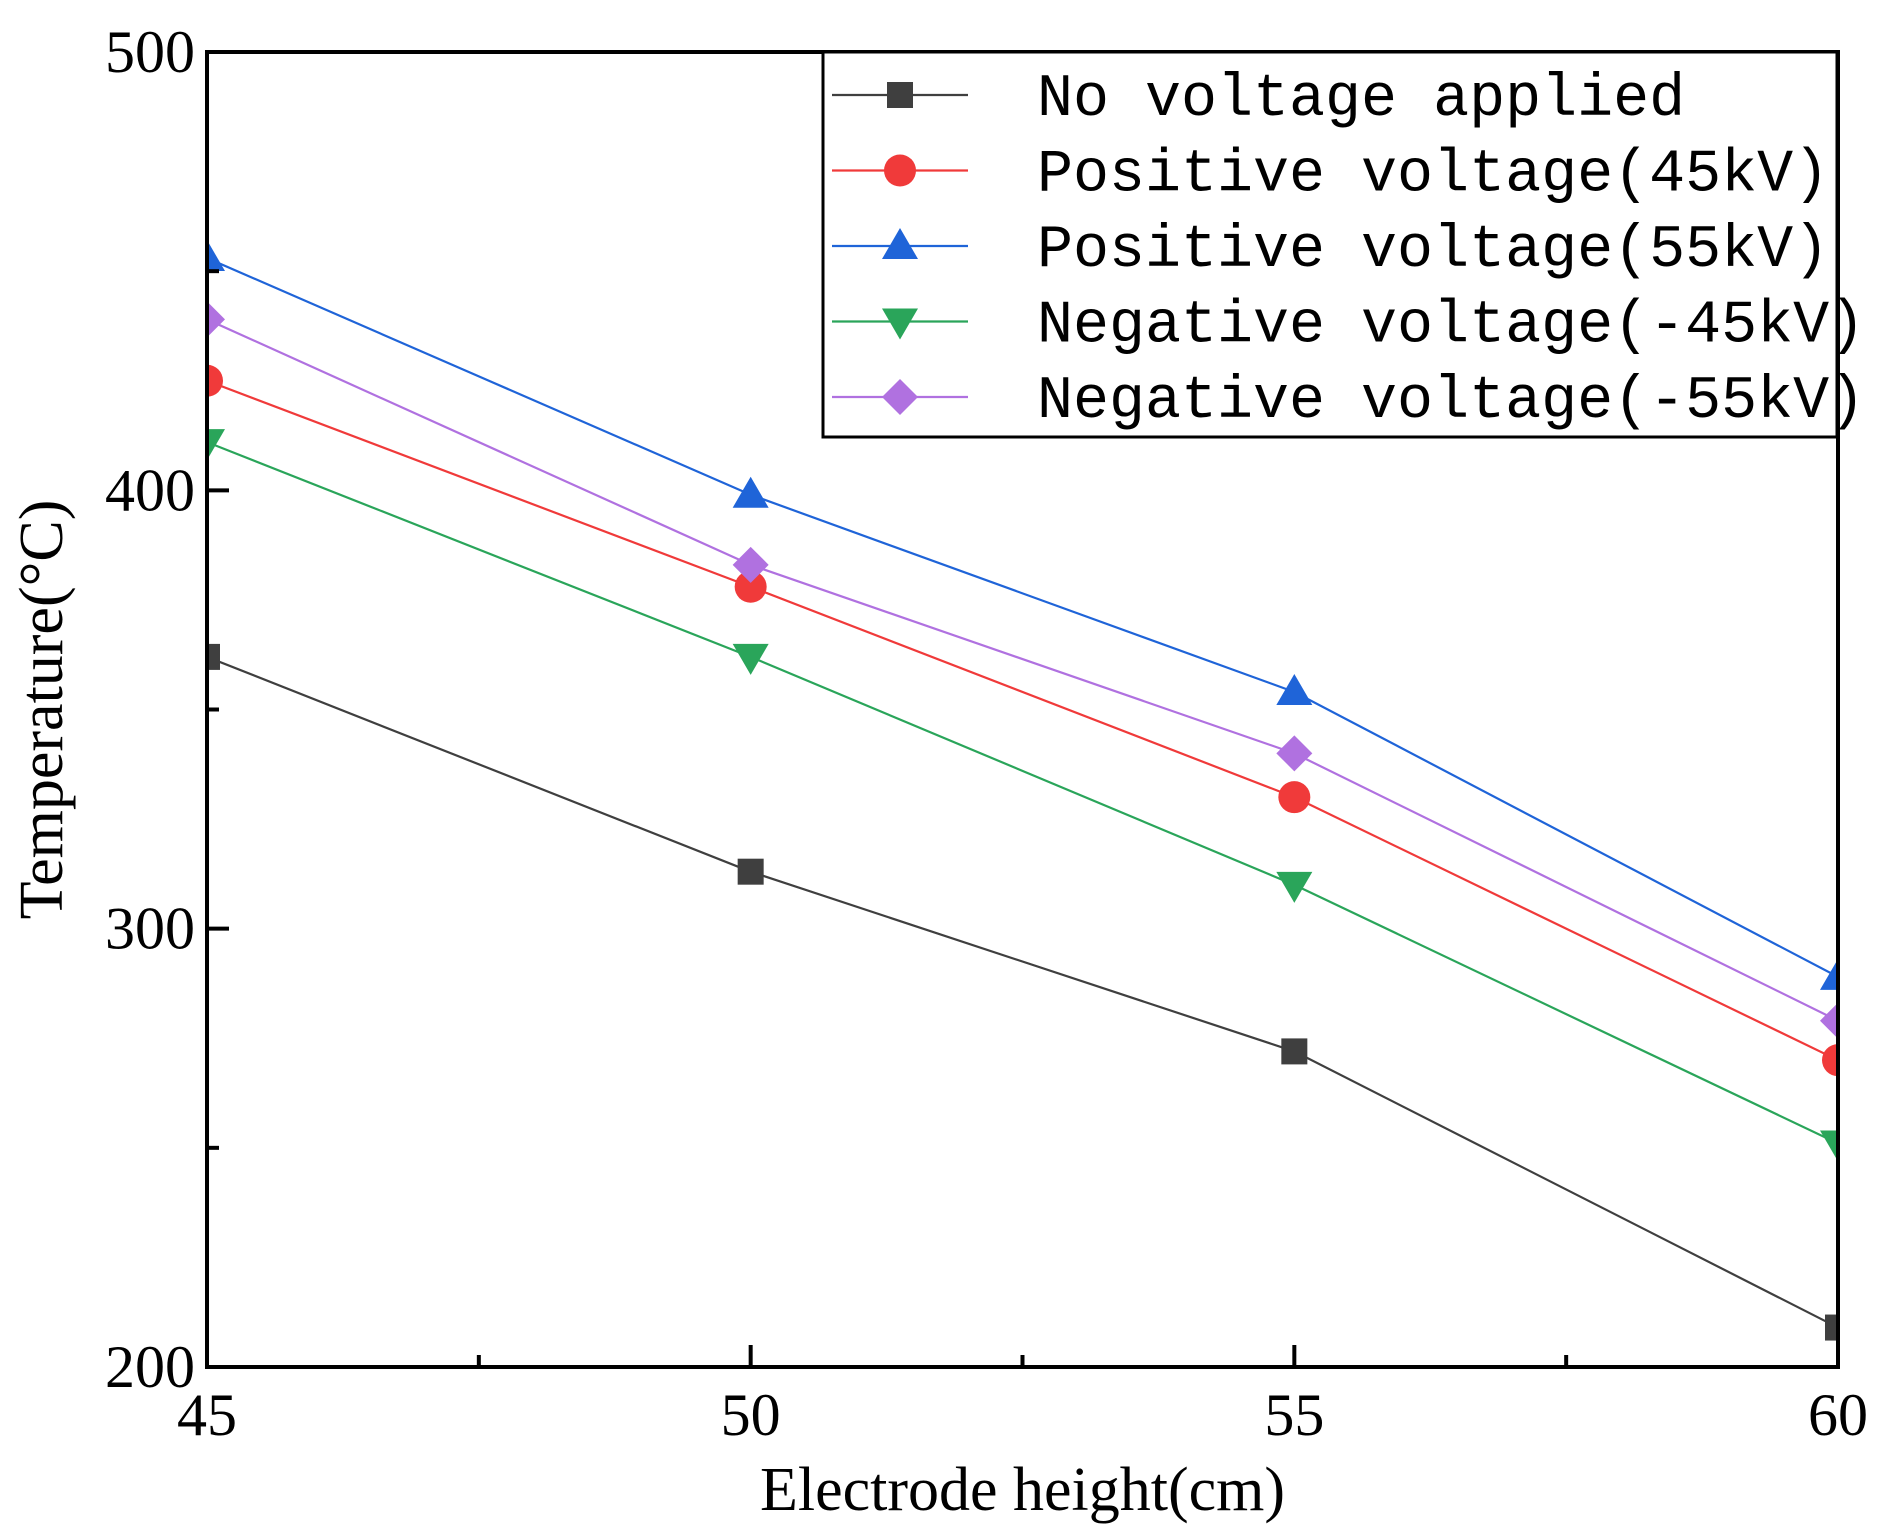 The height and width of the screenshot is (1533, 1886). Describe the element at coordinates (150, 929) in the screenshot. I see `y-tick-label: 300` at that location.